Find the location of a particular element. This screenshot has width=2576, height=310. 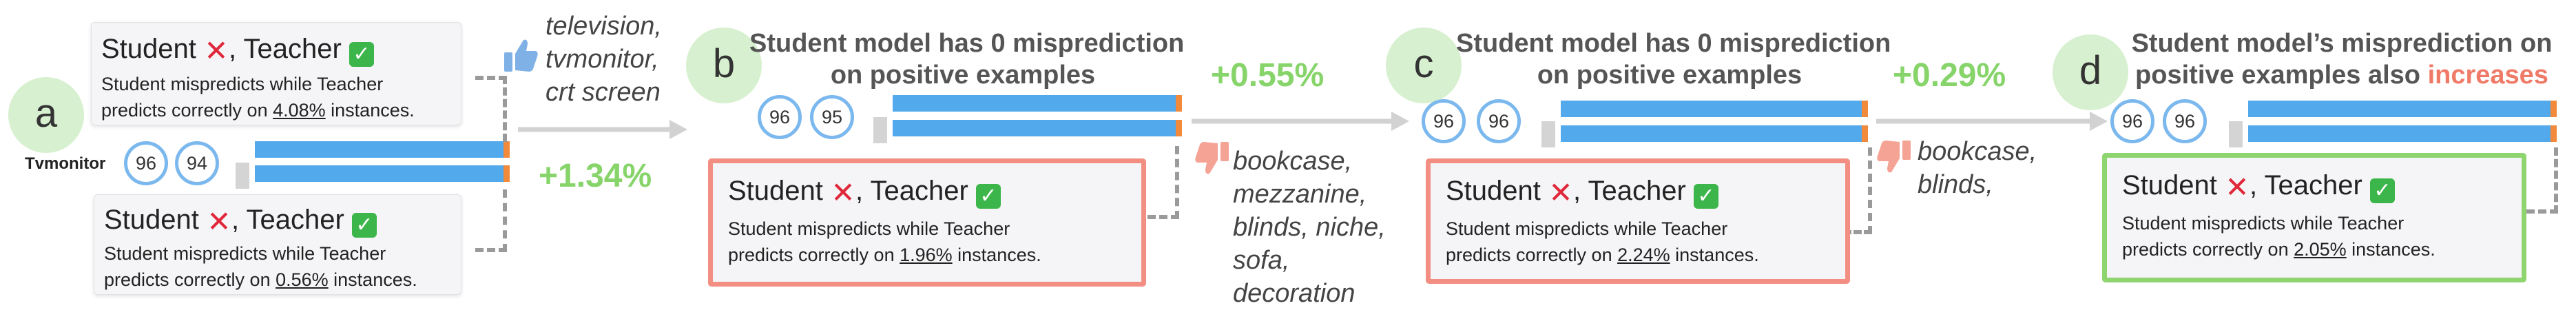

gain-cd: +0.29% is located at coordinates (1949, 75).